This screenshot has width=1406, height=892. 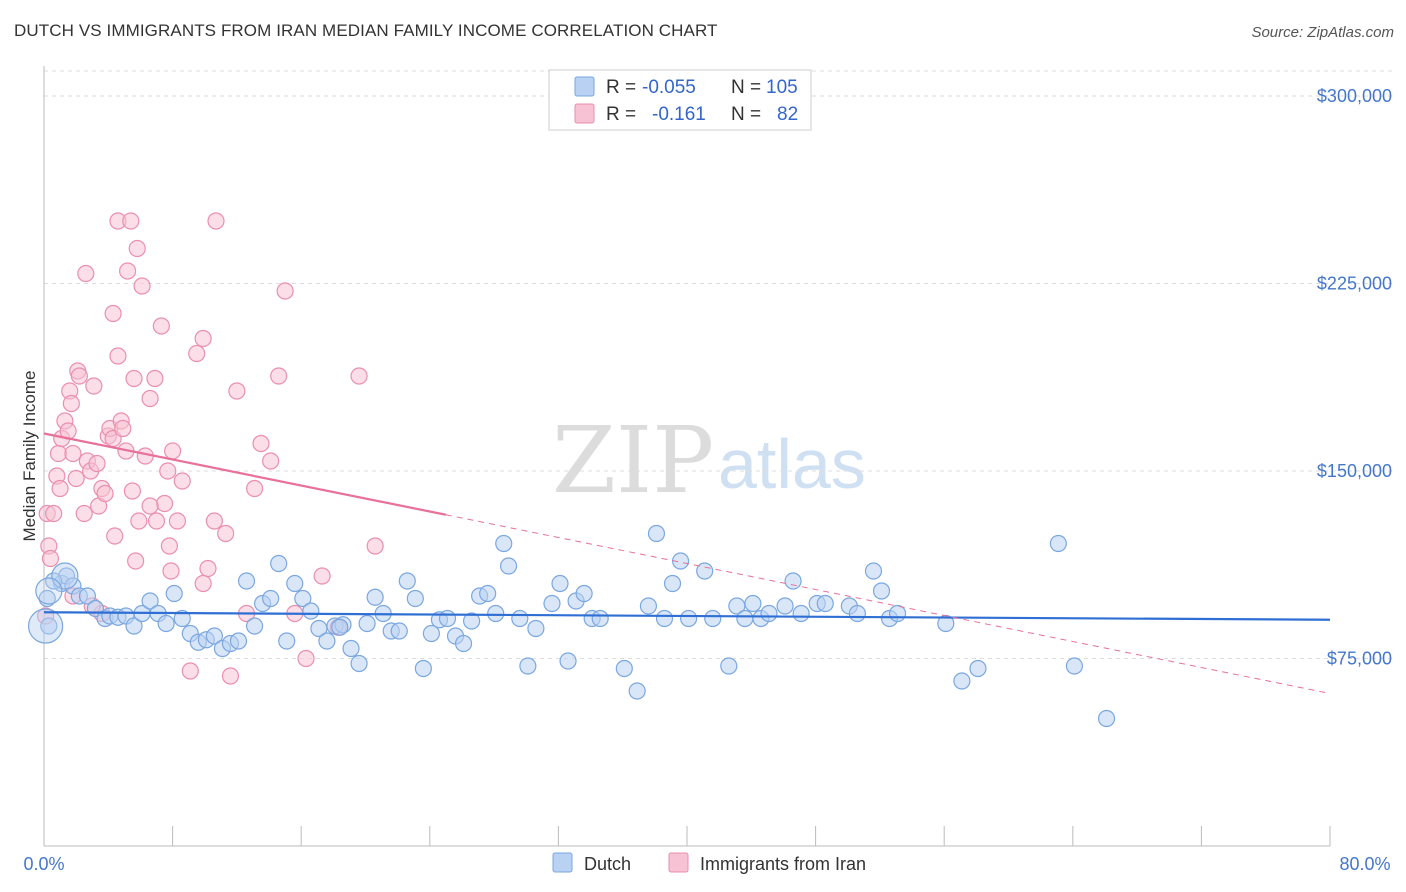 I want to click on legend-n-label-dutch: N =, so click(x=746, y=87).